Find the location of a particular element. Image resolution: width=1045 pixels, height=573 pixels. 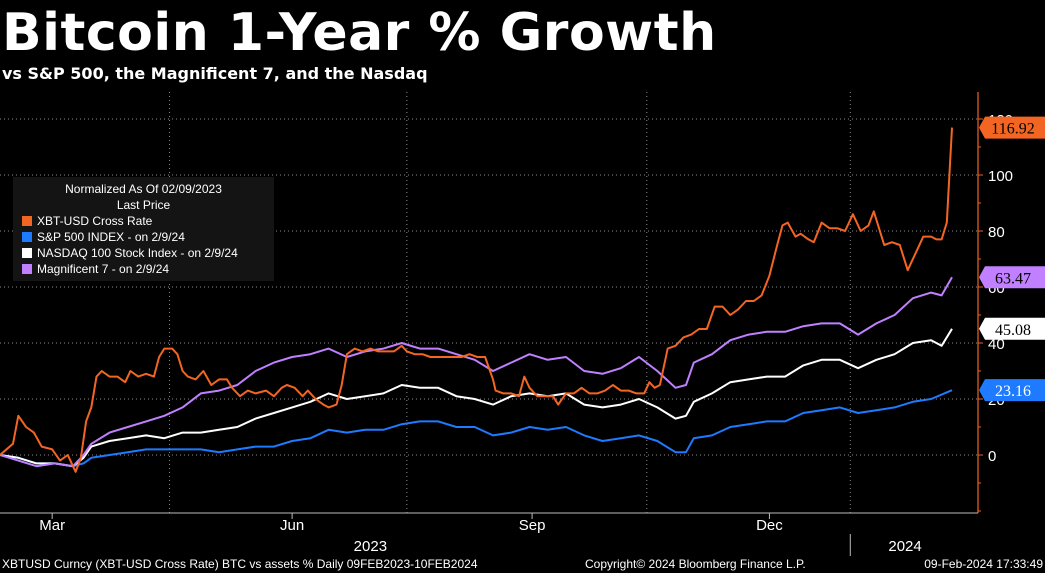

legend-label-xbt-usd: XBT-USD Cross Rate is located at coordinates (95, 221).